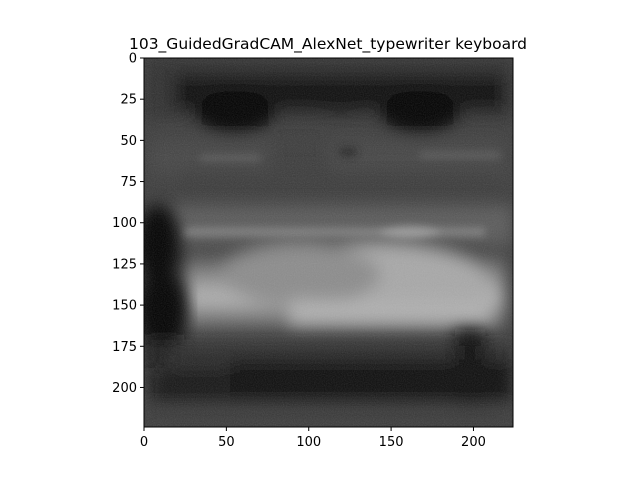 This screenshot has width=640, height=480. I want to click on x-tick-label: 0, so click(144, 442).